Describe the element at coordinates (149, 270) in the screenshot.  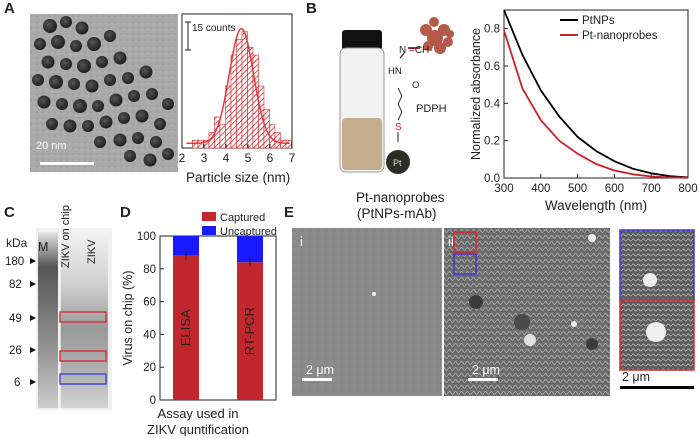
I see `capture-ytick-4: 80` at that location.